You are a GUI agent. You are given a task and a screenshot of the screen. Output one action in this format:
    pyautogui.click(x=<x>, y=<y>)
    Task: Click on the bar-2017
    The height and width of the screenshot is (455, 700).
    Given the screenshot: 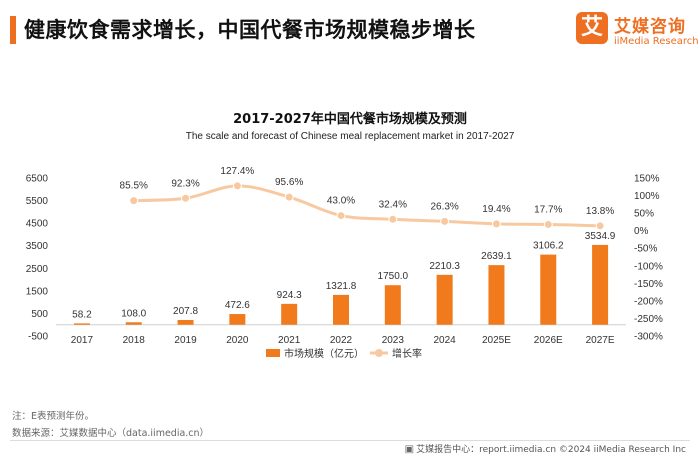 What is the action you would take?
    pyautogui.click(x=81, y=324)
    